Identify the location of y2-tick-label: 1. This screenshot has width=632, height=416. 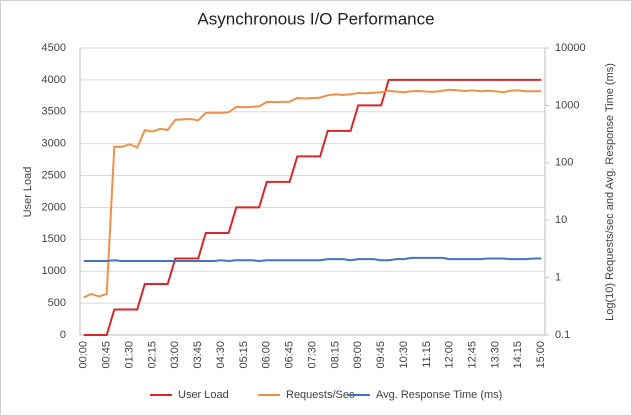
(558, 278).